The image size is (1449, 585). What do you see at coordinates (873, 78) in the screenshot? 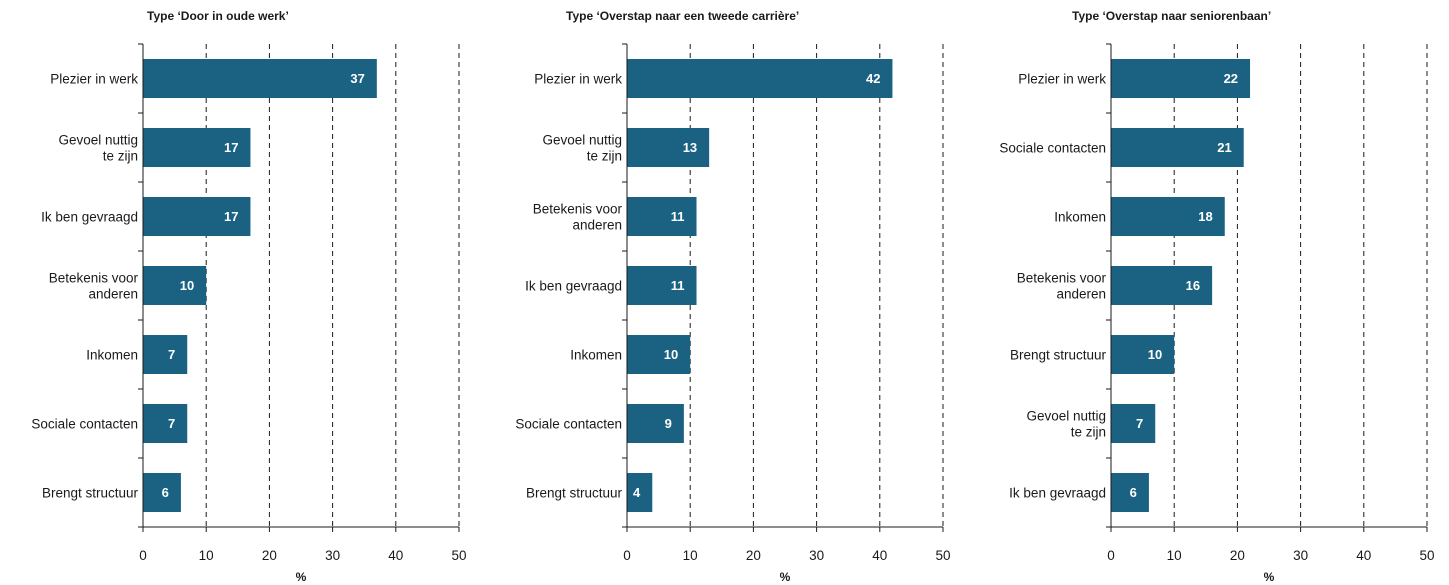
I see `bar-value-label: 42` at bounding box center [873, 78].